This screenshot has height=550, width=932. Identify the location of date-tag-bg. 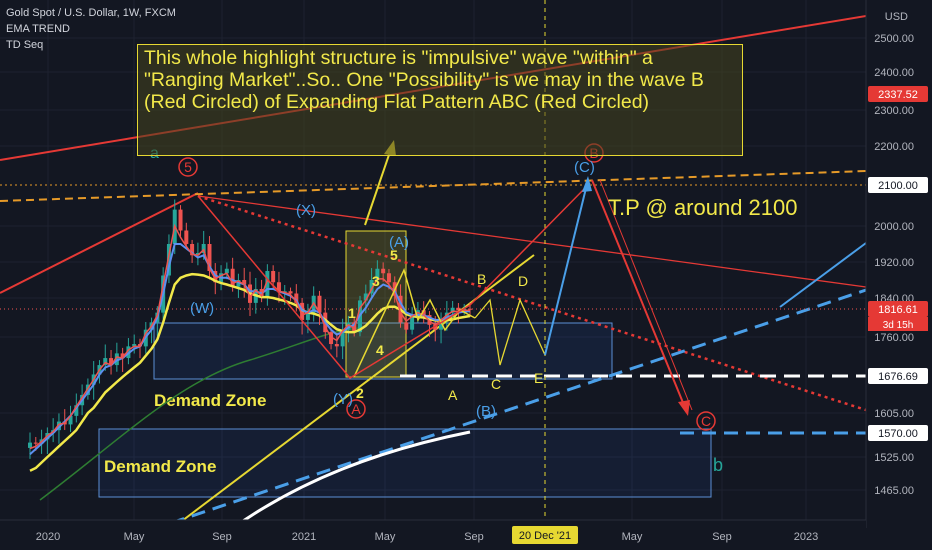
(545, 535).